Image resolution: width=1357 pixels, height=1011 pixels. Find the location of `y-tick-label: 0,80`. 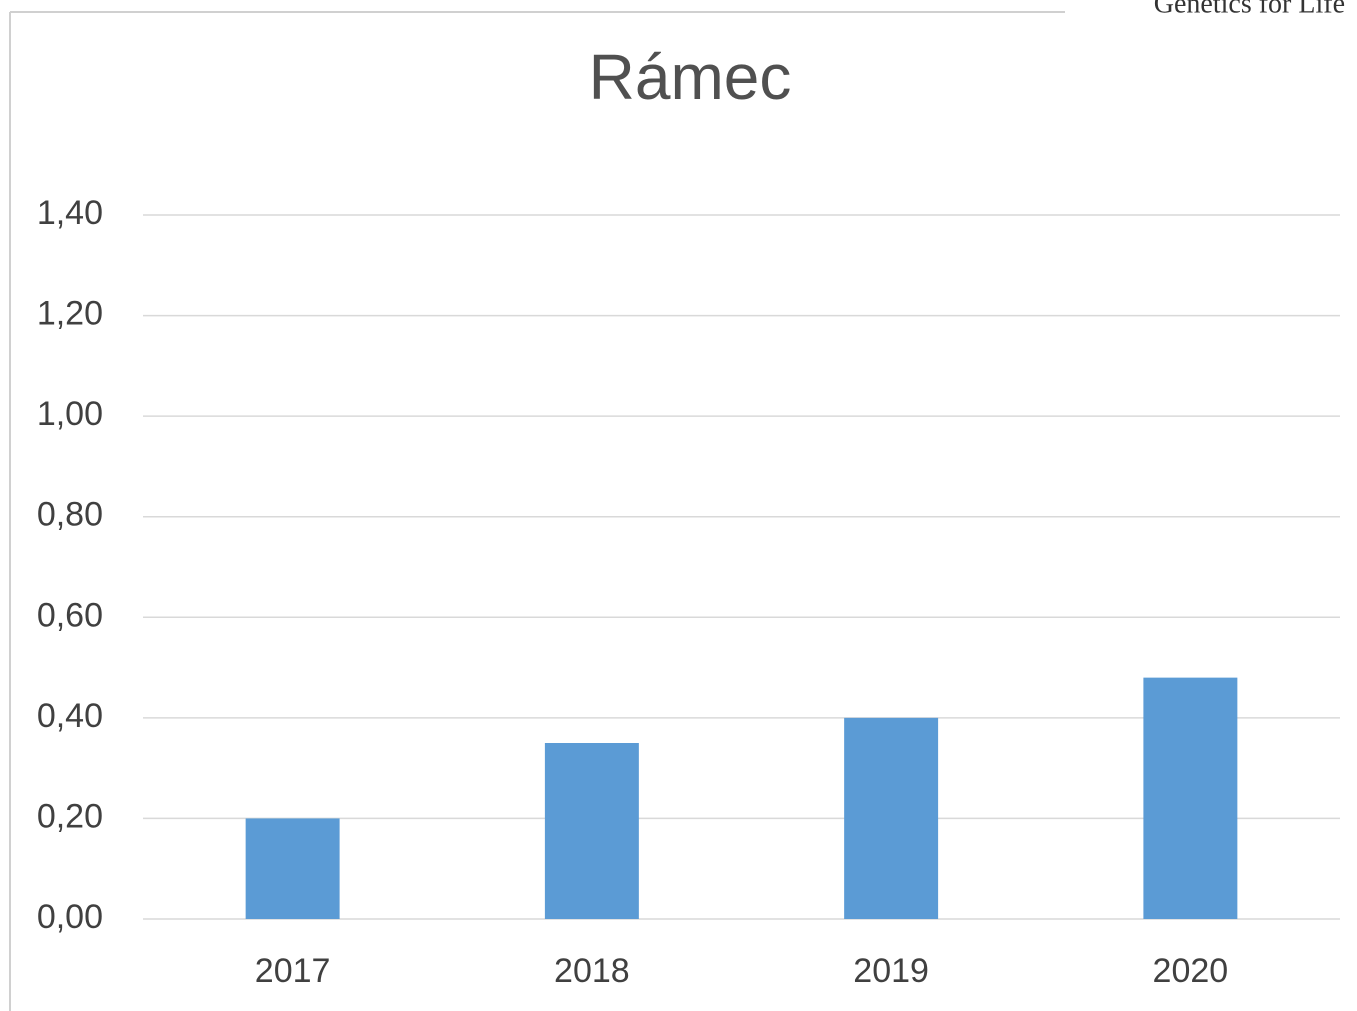

y-tick-label: 0,80 is located at coordinates (70, 515).